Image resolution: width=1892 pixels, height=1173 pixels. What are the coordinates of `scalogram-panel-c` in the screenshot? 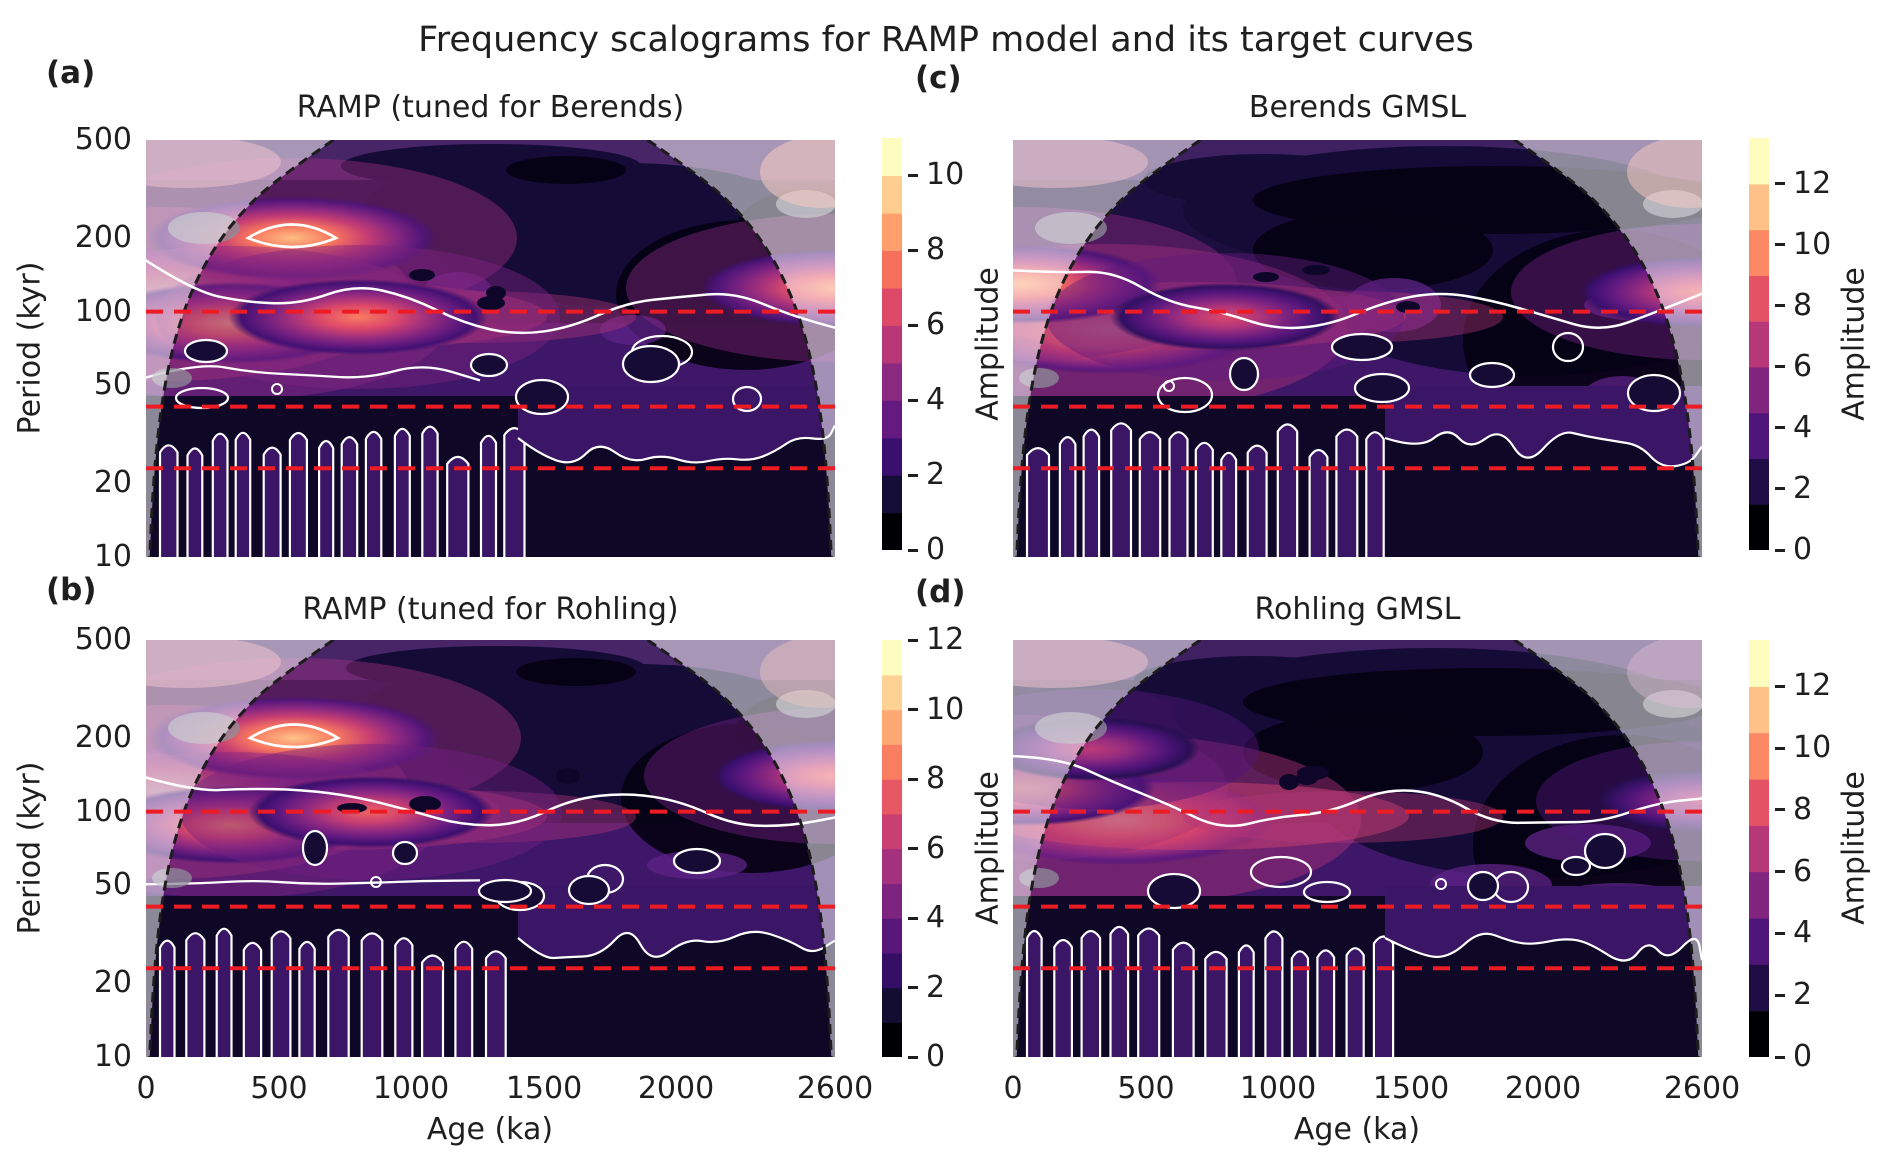 It's located at (1357, 348).